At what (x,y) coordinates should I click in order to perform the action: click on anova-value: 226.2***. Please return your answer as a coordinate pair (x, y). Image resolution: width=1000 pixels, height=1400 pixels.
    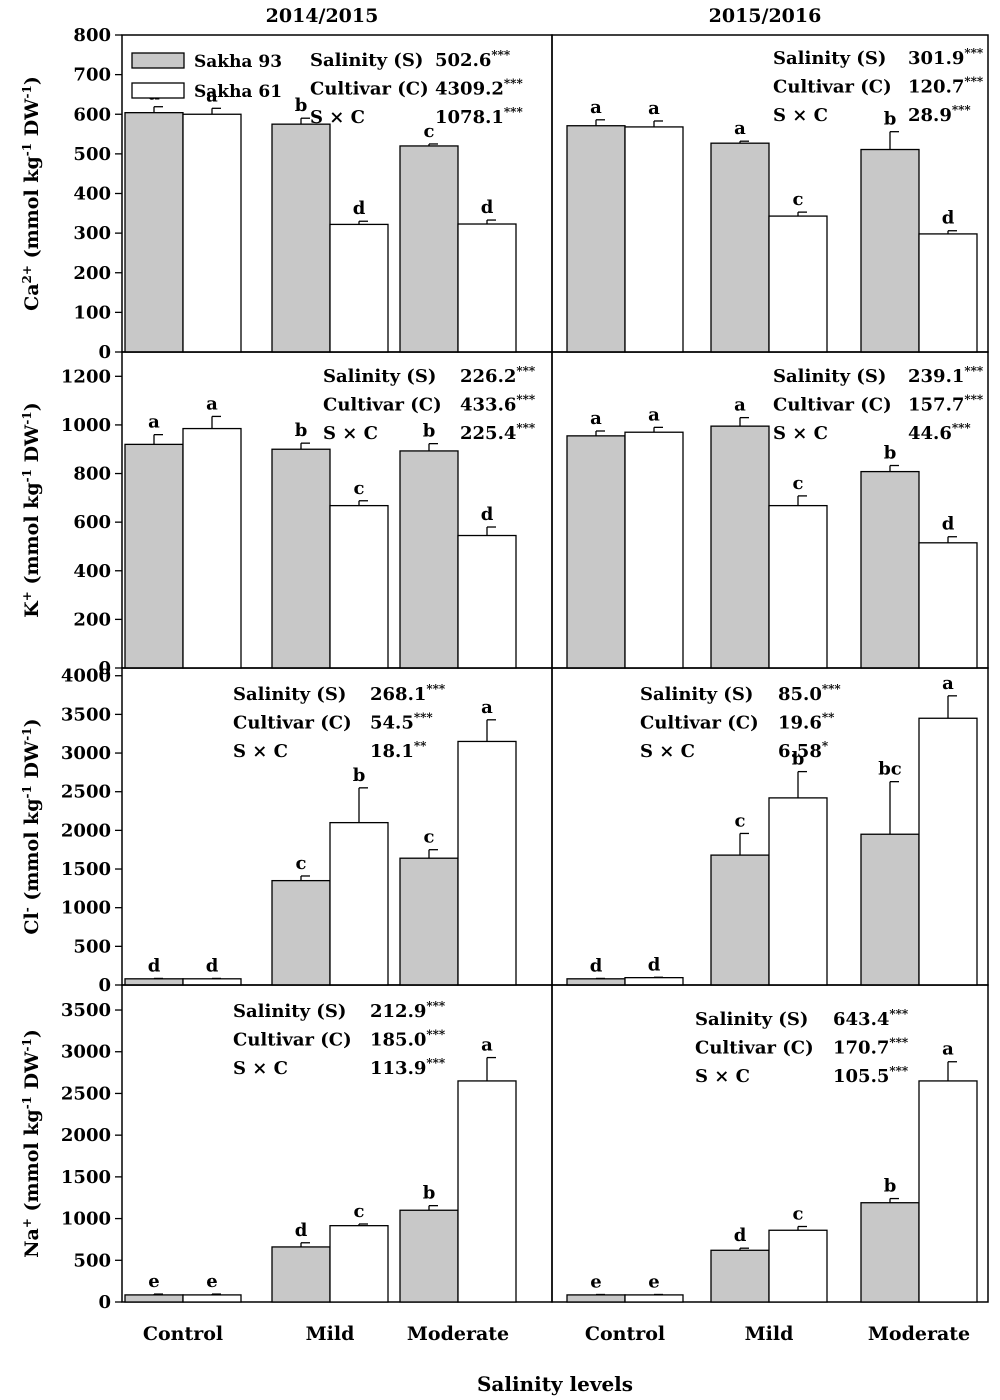
    Looking at the image, I should click on (498, 375).